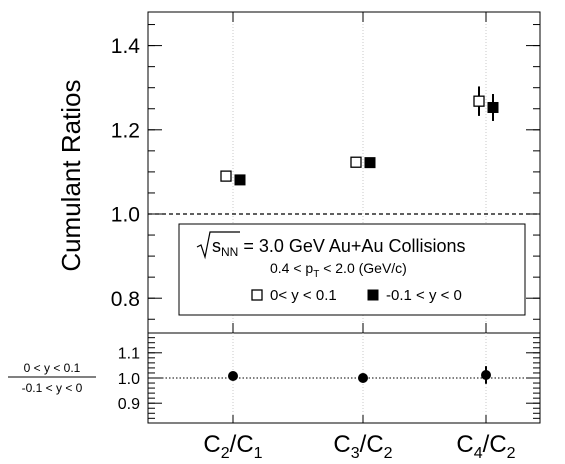 Image resolution: width=565 pixels, height=464 pixels. What do you see at coordinates (125, 299) in the screenshot?
I see `y-top-tick-label: 0.8` at bounding box center [125, 299].